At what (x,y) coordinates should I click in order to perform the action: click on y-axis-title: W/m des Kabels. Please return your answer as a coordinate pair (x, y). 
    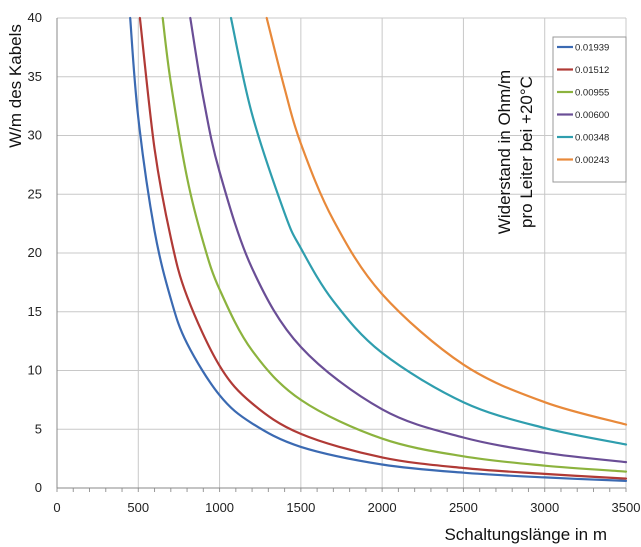
    Looking at the image, I should click on (15, 86).